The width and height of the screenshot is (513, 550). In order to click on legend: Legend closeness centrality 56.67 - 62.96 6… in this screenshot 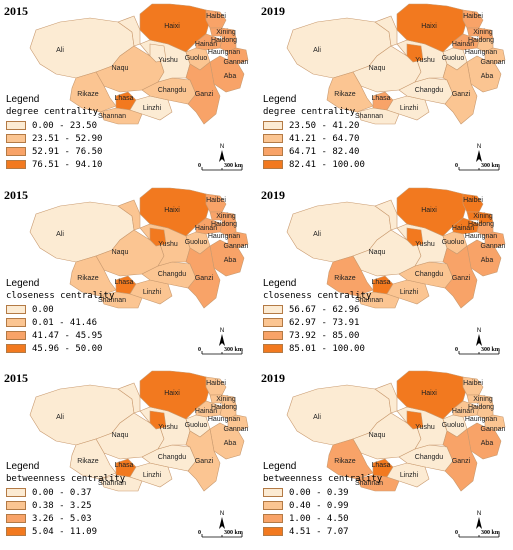, I will do `click(317, 316)`.